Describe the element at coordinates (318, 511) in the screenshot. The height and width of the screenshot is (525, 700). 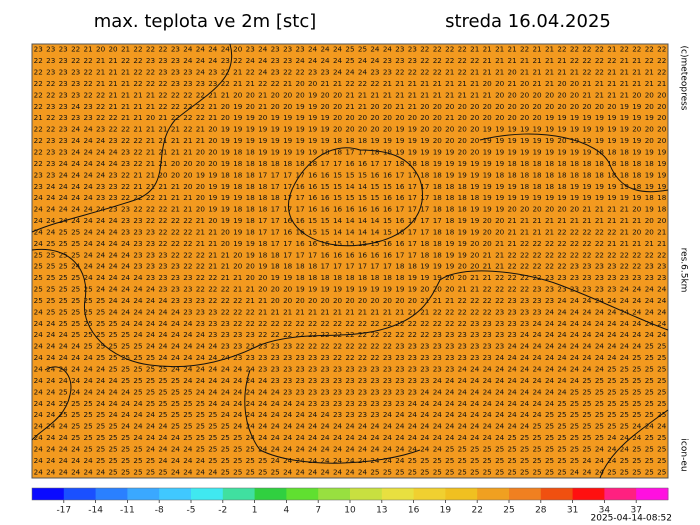
I see `colorbar-tick-label: 7` at that location.